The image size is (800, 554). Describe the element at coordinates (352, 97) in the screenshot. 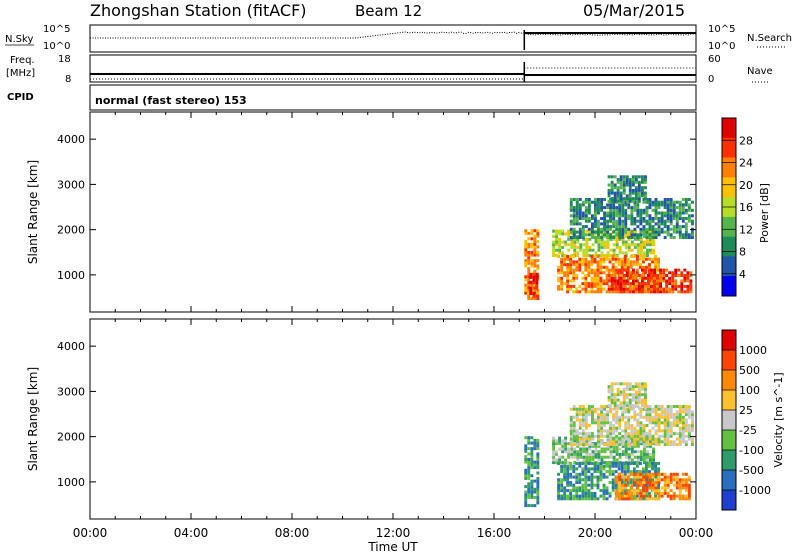

I see `cpid-panel: CPID normal (fast stereo) 153` at that location.